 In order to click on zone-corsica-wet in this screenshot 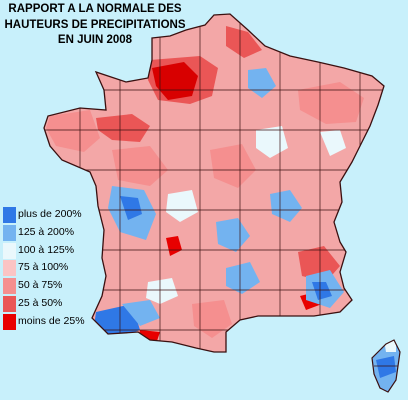, I will do `click(386, 367)`.